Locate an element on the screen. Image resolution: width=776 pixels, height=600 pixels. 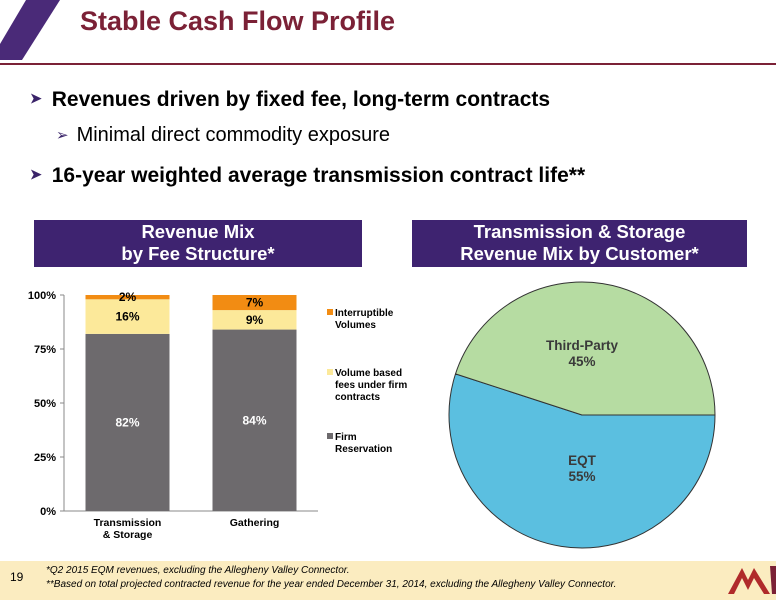
y-tick-label: 0% is located at coordinates (48, 512).